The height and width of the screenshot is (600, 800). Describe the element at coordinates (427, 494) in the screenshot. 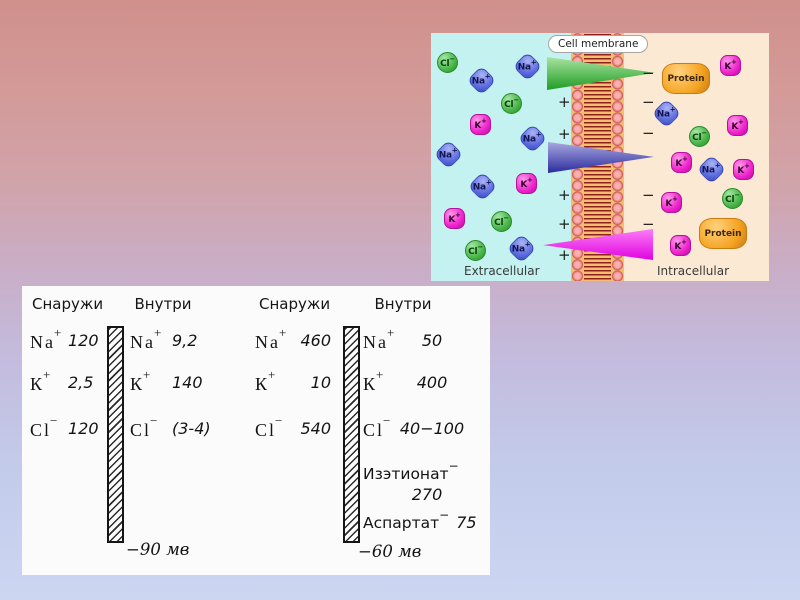

I see `anion-value: 270` at that location.